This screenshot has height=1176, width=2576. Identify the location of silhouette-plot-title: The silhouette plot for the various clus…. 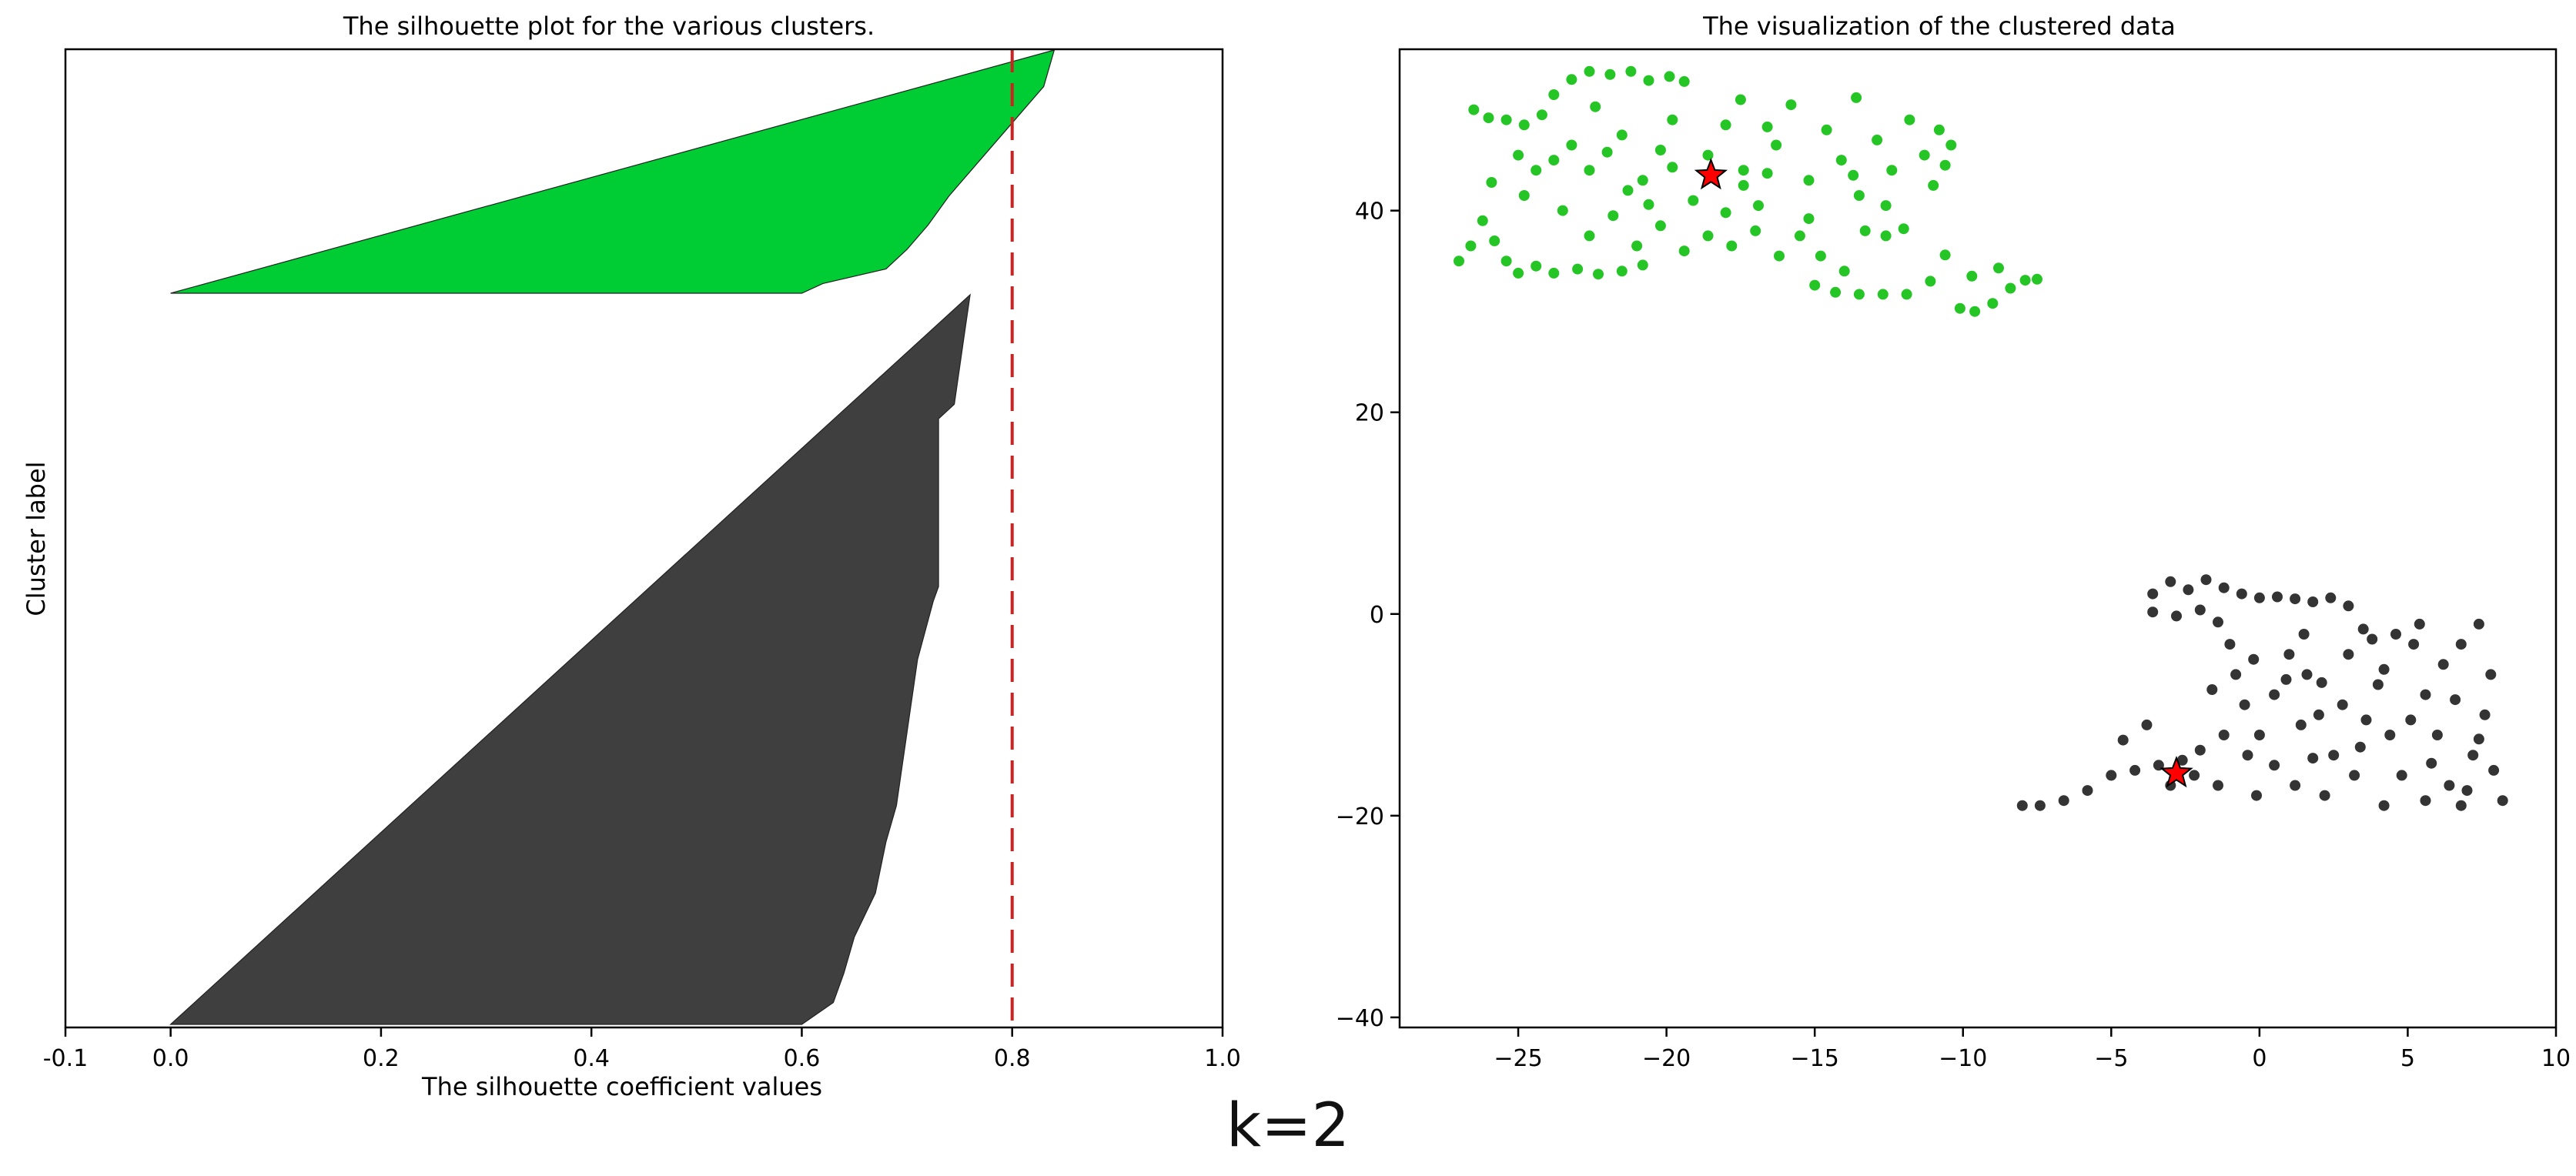
(609, 26).